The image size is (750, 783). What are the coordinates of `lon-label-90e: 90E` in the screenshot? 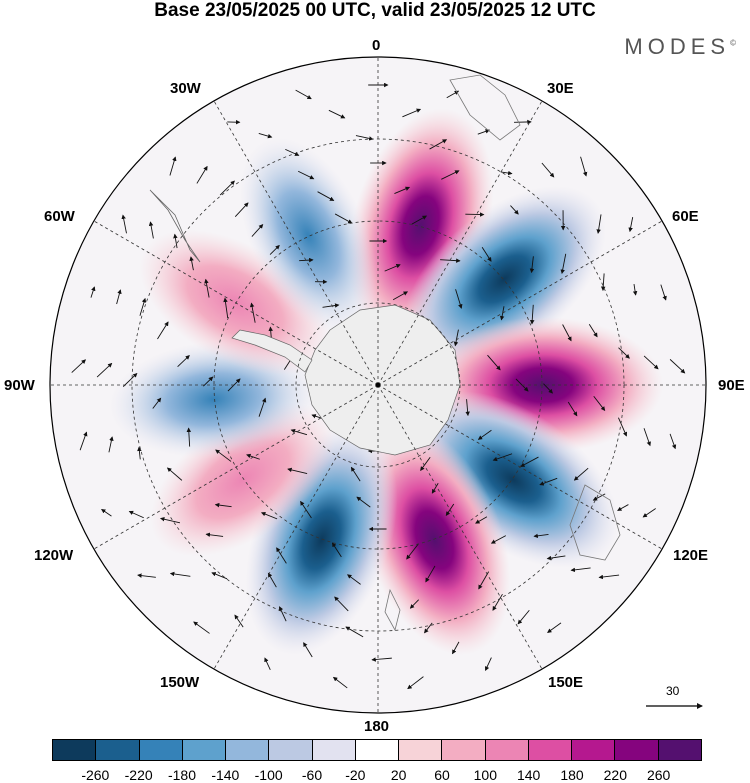 It's located at (731, 385).